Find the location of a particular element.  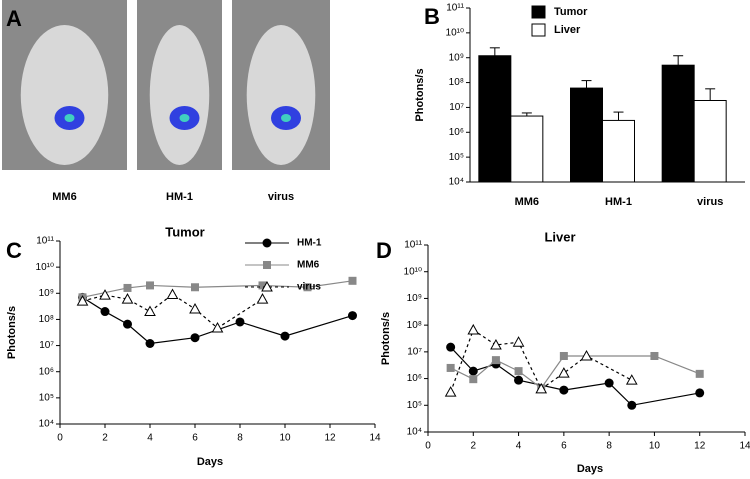

panel-label: C is located at coordinates (14, 250).